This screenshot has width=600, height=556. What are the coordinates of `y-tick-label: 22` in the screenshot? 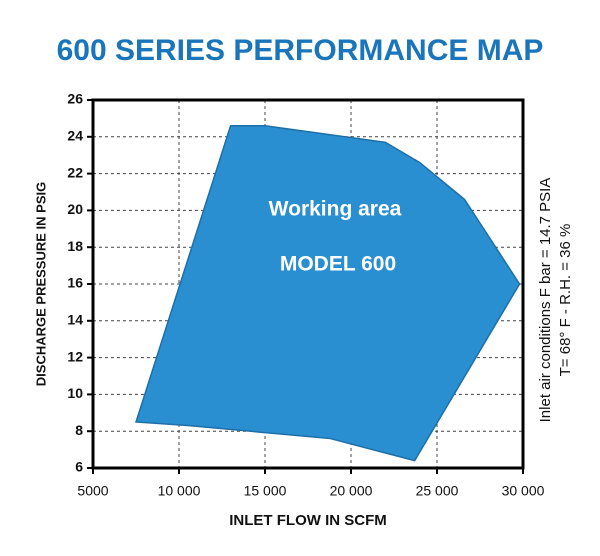 It's located at (75, 172).